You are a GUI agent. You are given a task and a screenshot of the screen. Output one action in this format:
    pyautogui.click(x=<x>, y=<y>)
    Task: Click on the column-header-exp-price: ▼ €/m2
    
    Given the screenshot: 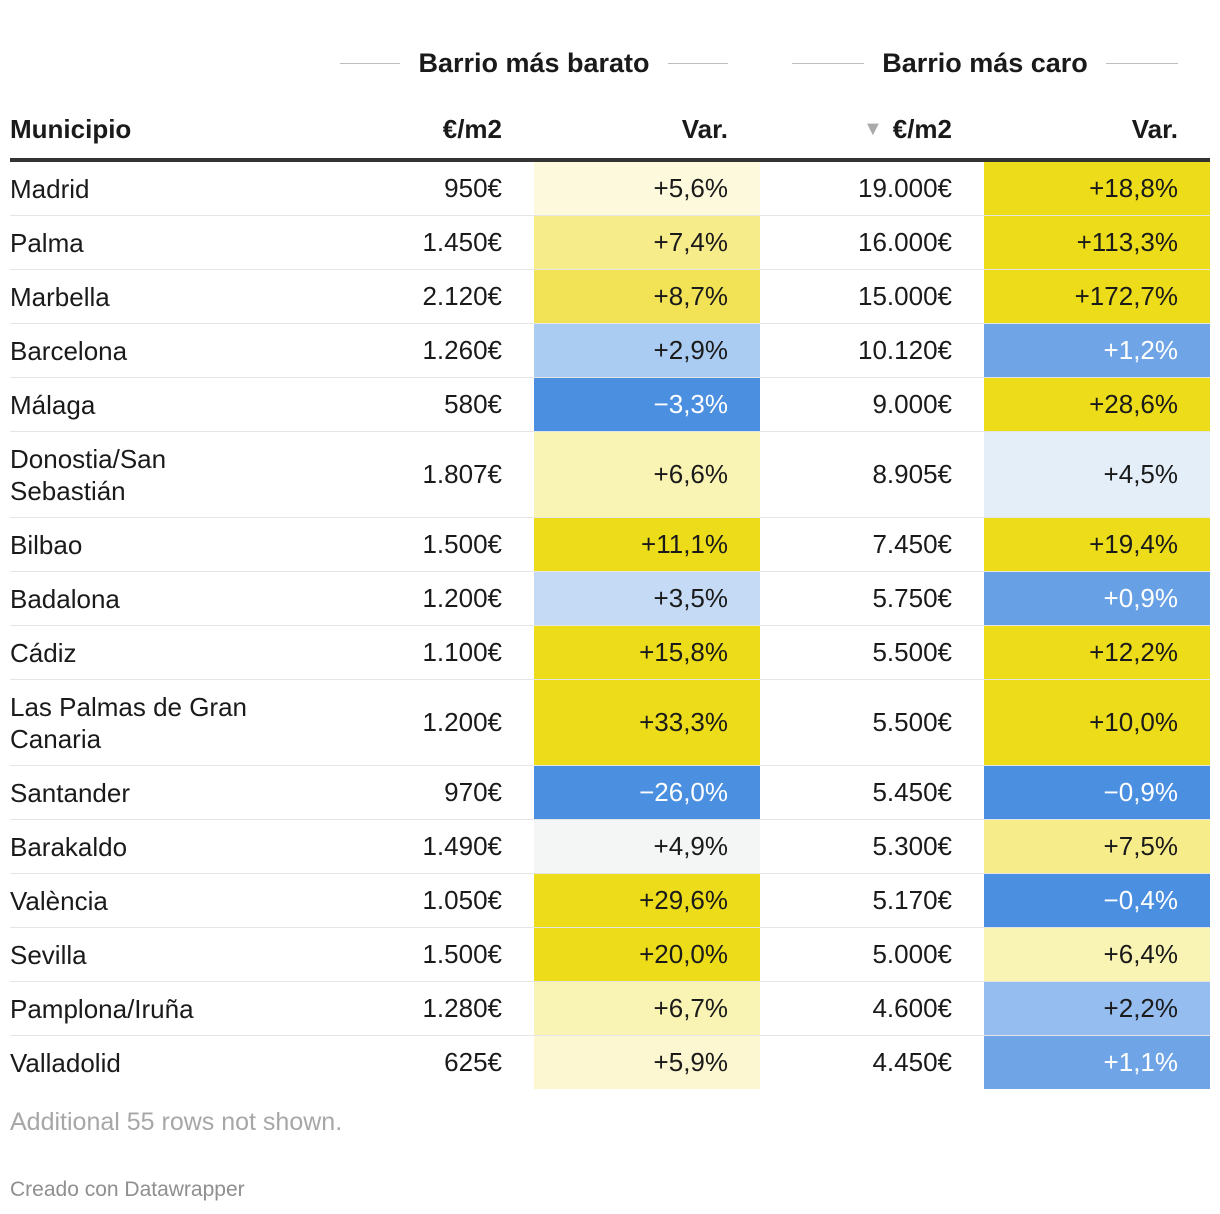 What is the action you would take?
    pyautogui.click(x=872, y=131)
    